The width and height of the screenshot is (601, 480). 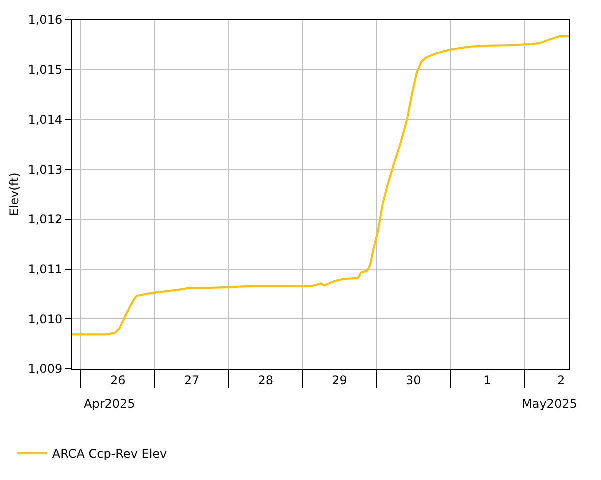 I want to click on text: May2025, so click(x=550, y=404).